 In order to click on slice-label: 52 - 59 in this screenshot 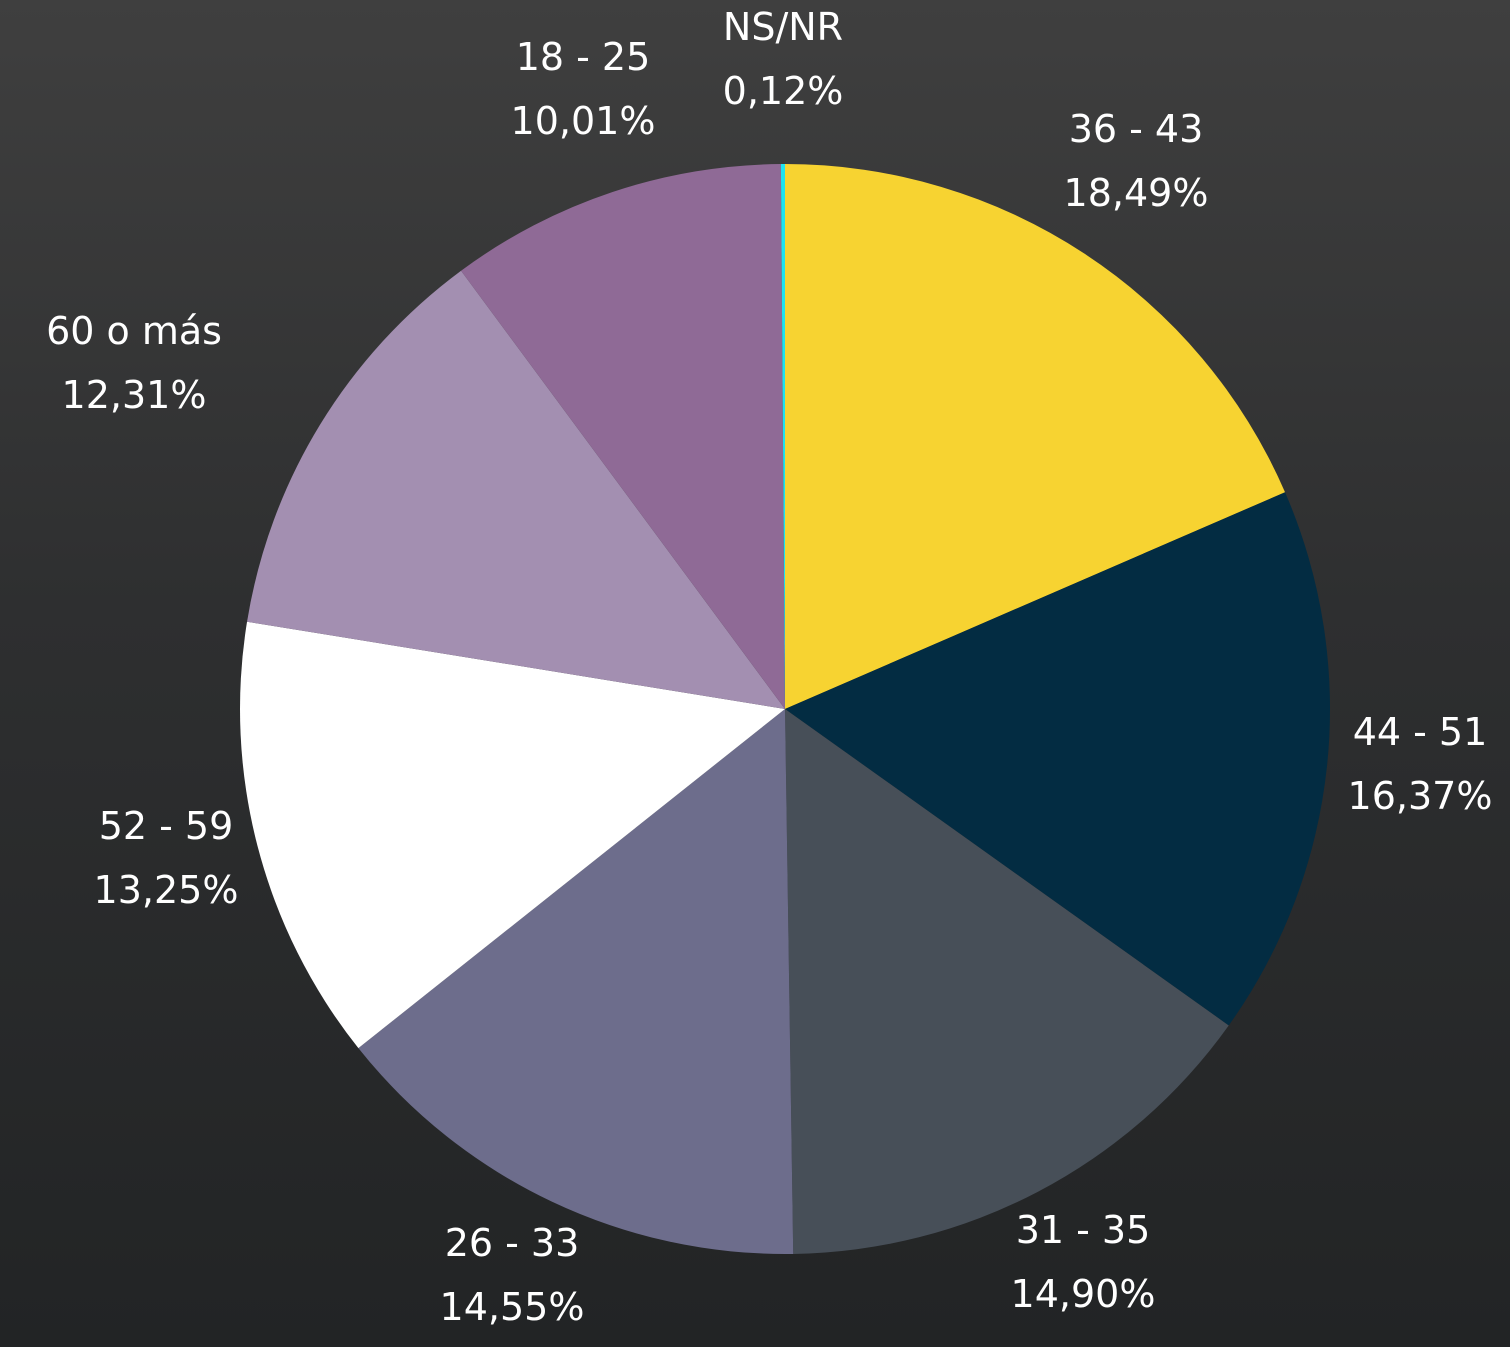, I will do `click(166, 826)`.